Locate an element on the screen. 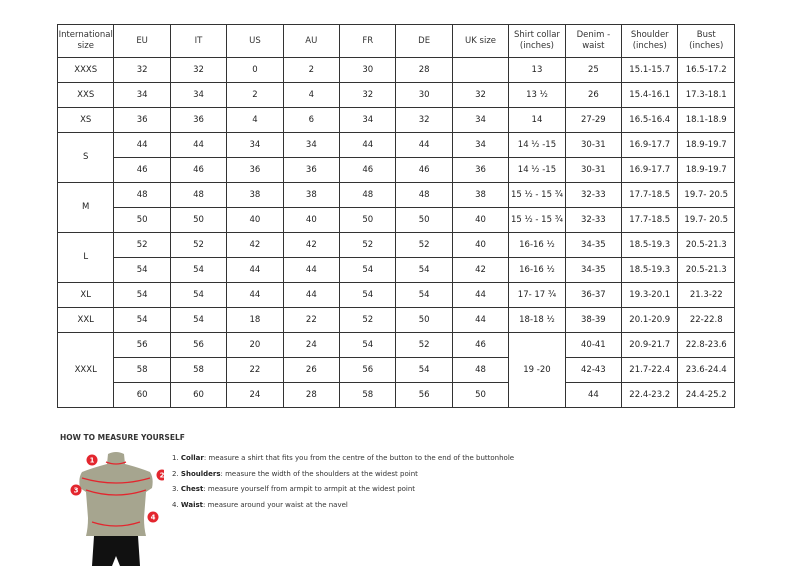  table-row: XXS 34 34 2 4 32 30 32 13 ½ 26 15.4-16.1 17.3-18.1 is located at coordinates (395, 95).